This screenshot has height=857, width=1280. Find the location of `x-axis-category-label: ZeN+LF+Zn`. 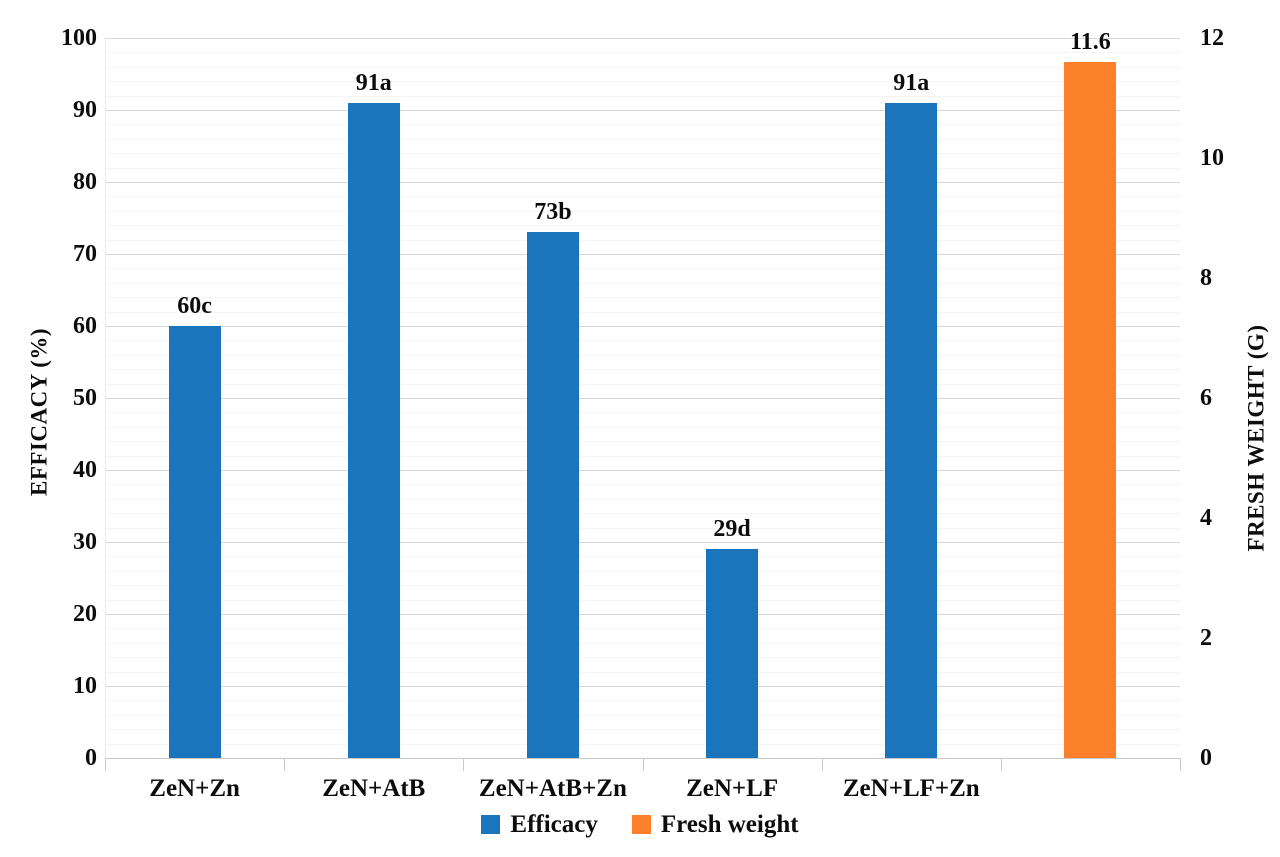

x-axis-category-label: ZeN+LF+Zn is located at coordinates (911, 788).